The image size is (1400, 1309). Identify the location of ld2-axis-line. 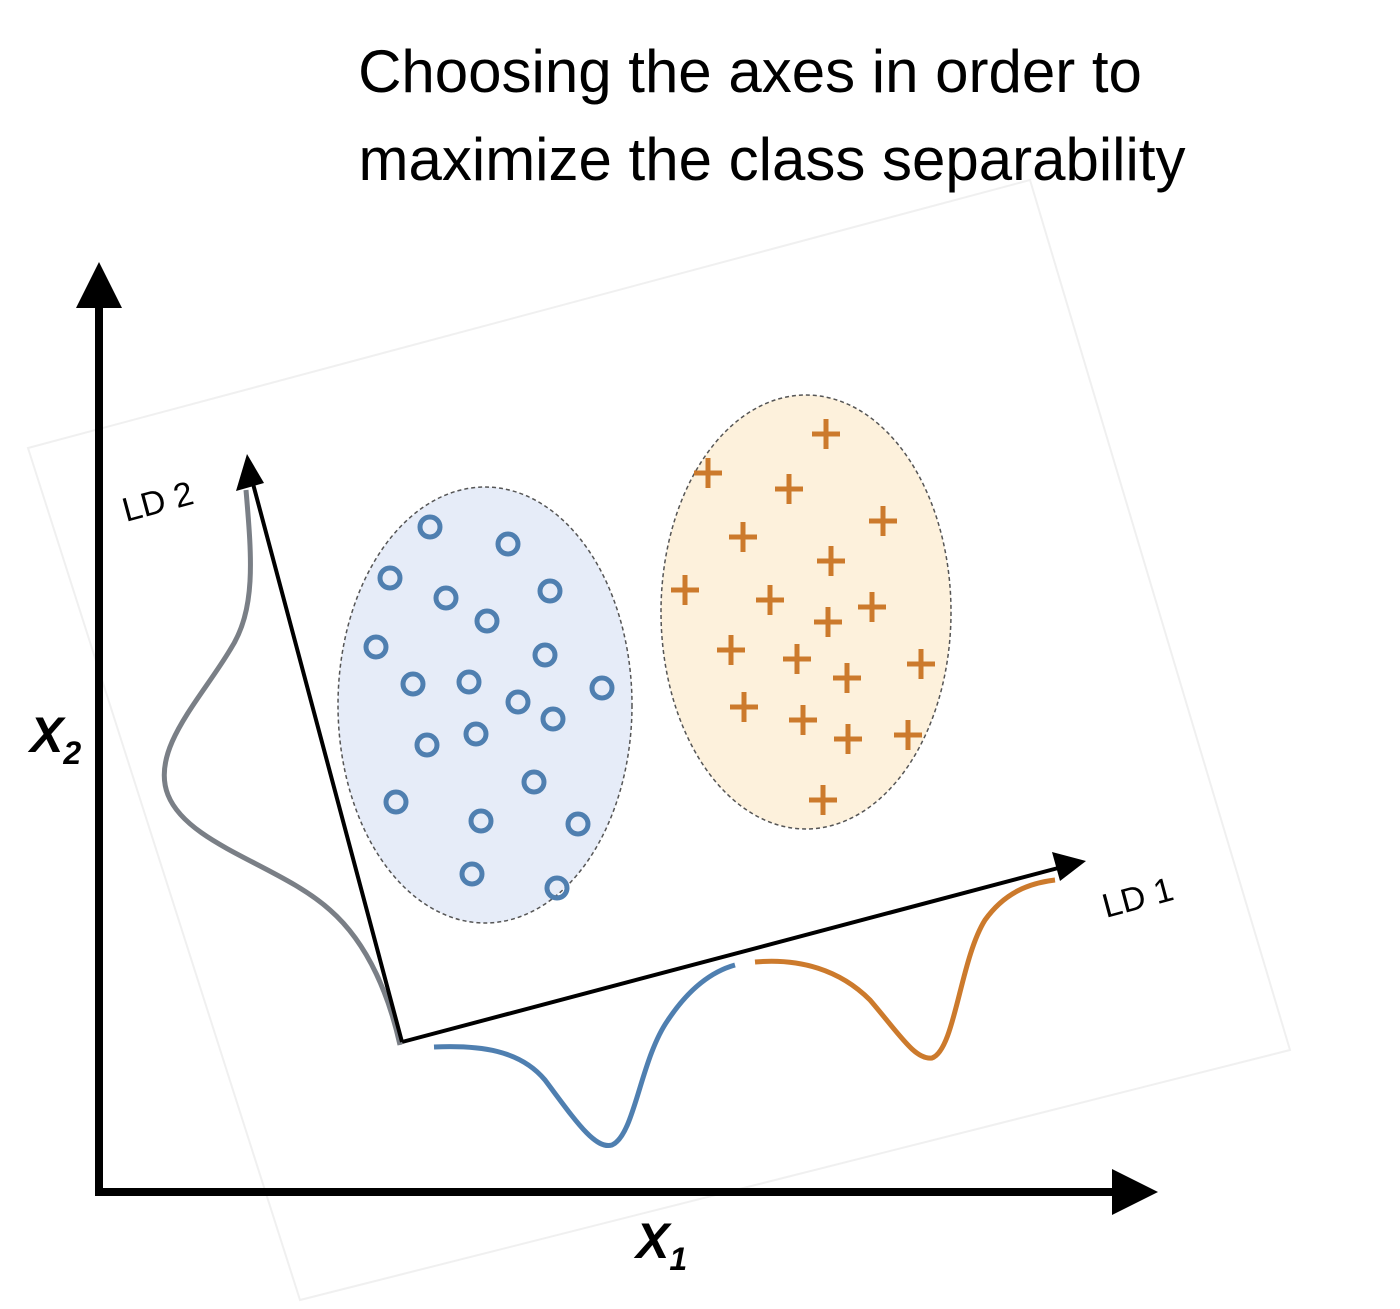
(327, 761).